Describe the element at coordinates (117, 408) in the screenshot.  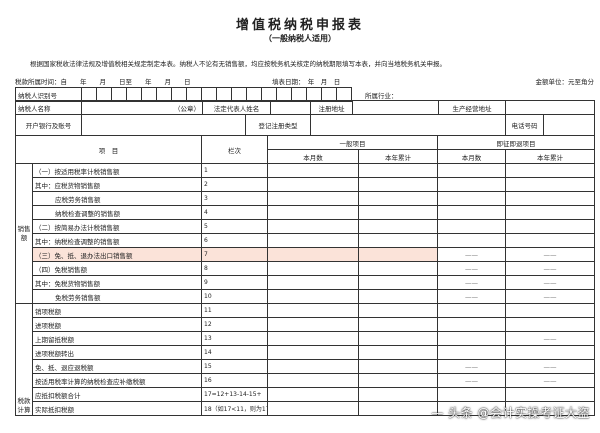
I see `row-label: 实际抵扣税额` at that location.